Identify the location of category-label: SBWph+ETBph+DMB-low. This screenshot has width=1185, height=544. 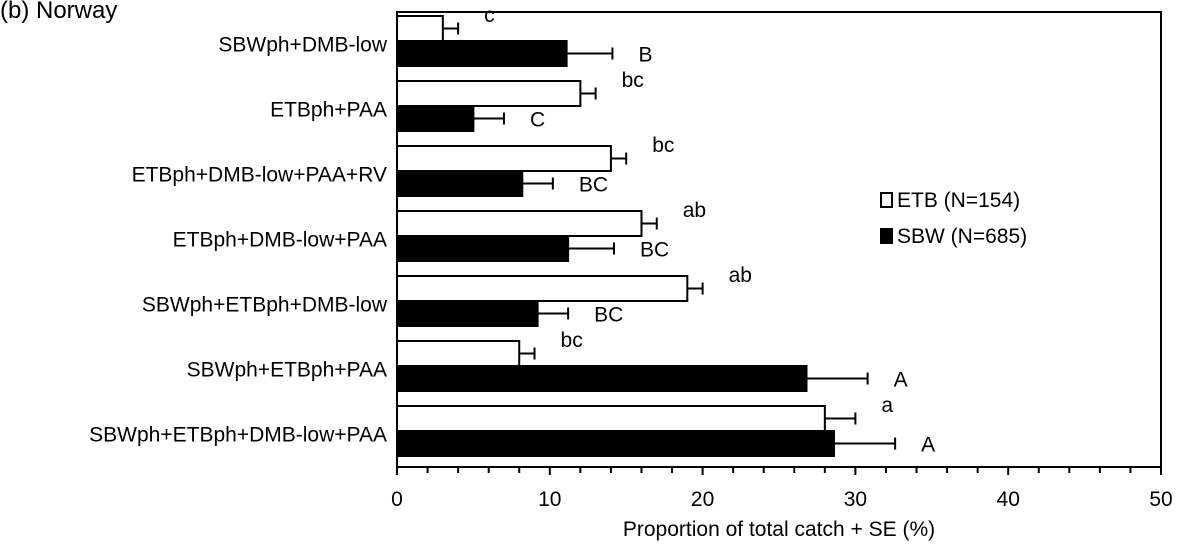
(265, 305).